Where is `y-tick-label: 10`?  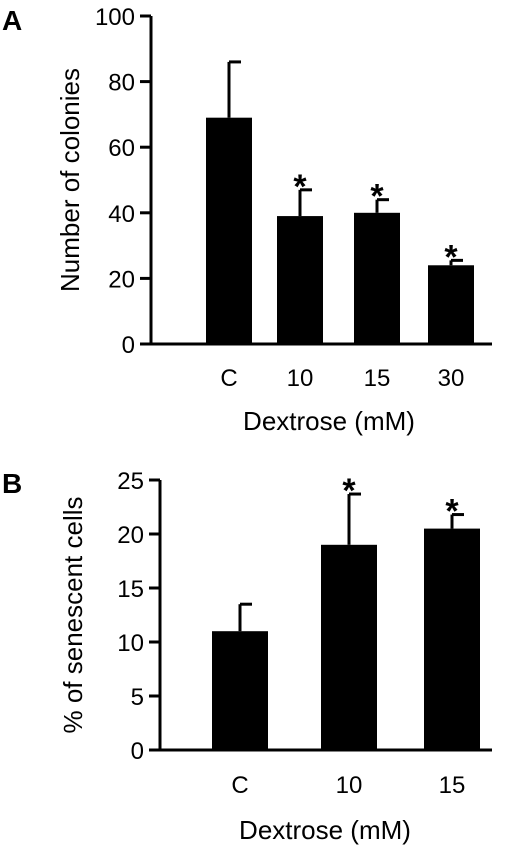
y-tick-label: 10 is located at coordinates (130, 643).